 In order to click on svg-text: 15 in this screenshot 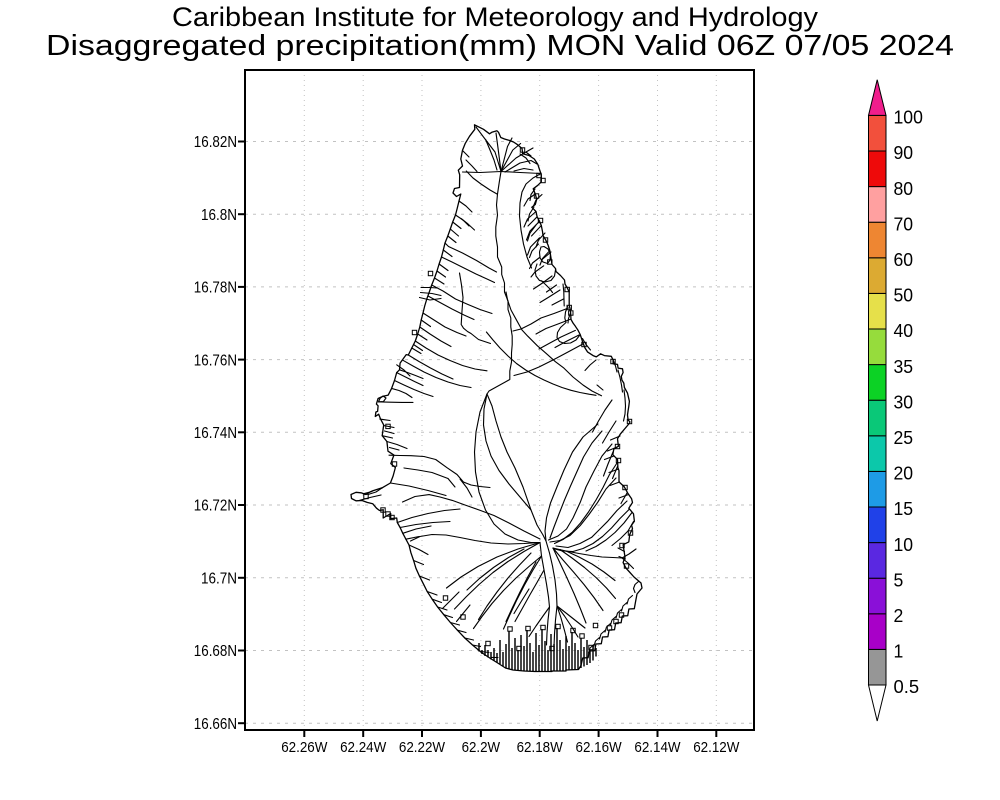, I will do `click(904, 509)`.